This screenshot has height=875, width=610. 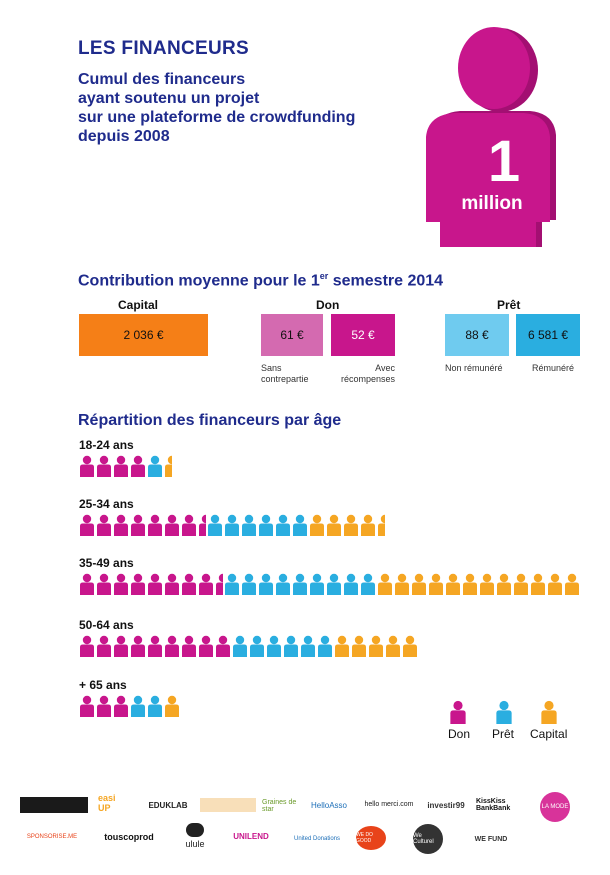 What do you see at coordinates (106, 625) in the screenshot?
I see `age-group-label: 50-64 ans` at bounding box center [106, 625].